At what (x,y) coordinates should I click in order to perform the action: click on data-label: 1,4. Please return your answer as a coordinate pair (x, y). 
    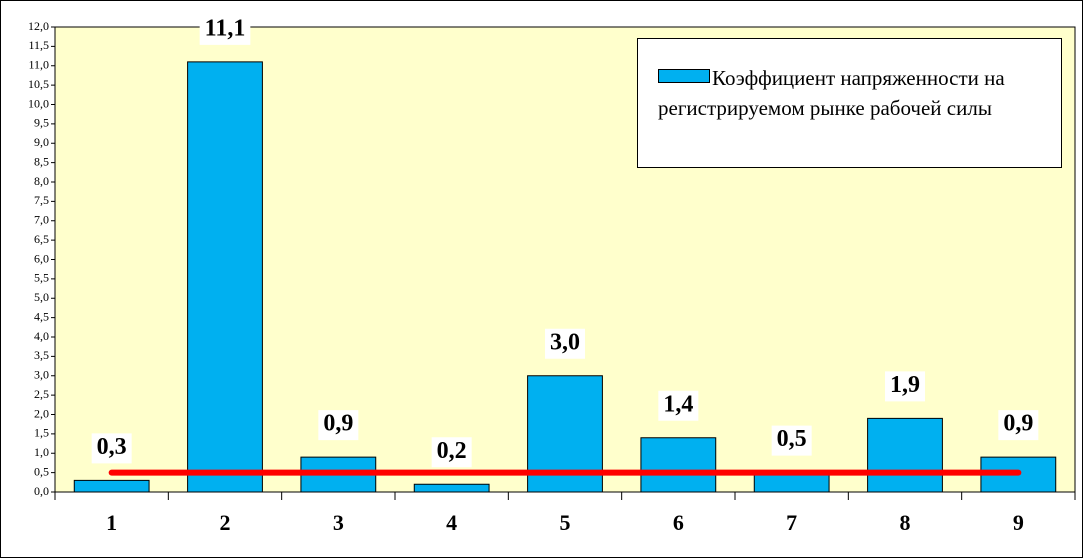
    Looking at the image, I should click on (678, 404).